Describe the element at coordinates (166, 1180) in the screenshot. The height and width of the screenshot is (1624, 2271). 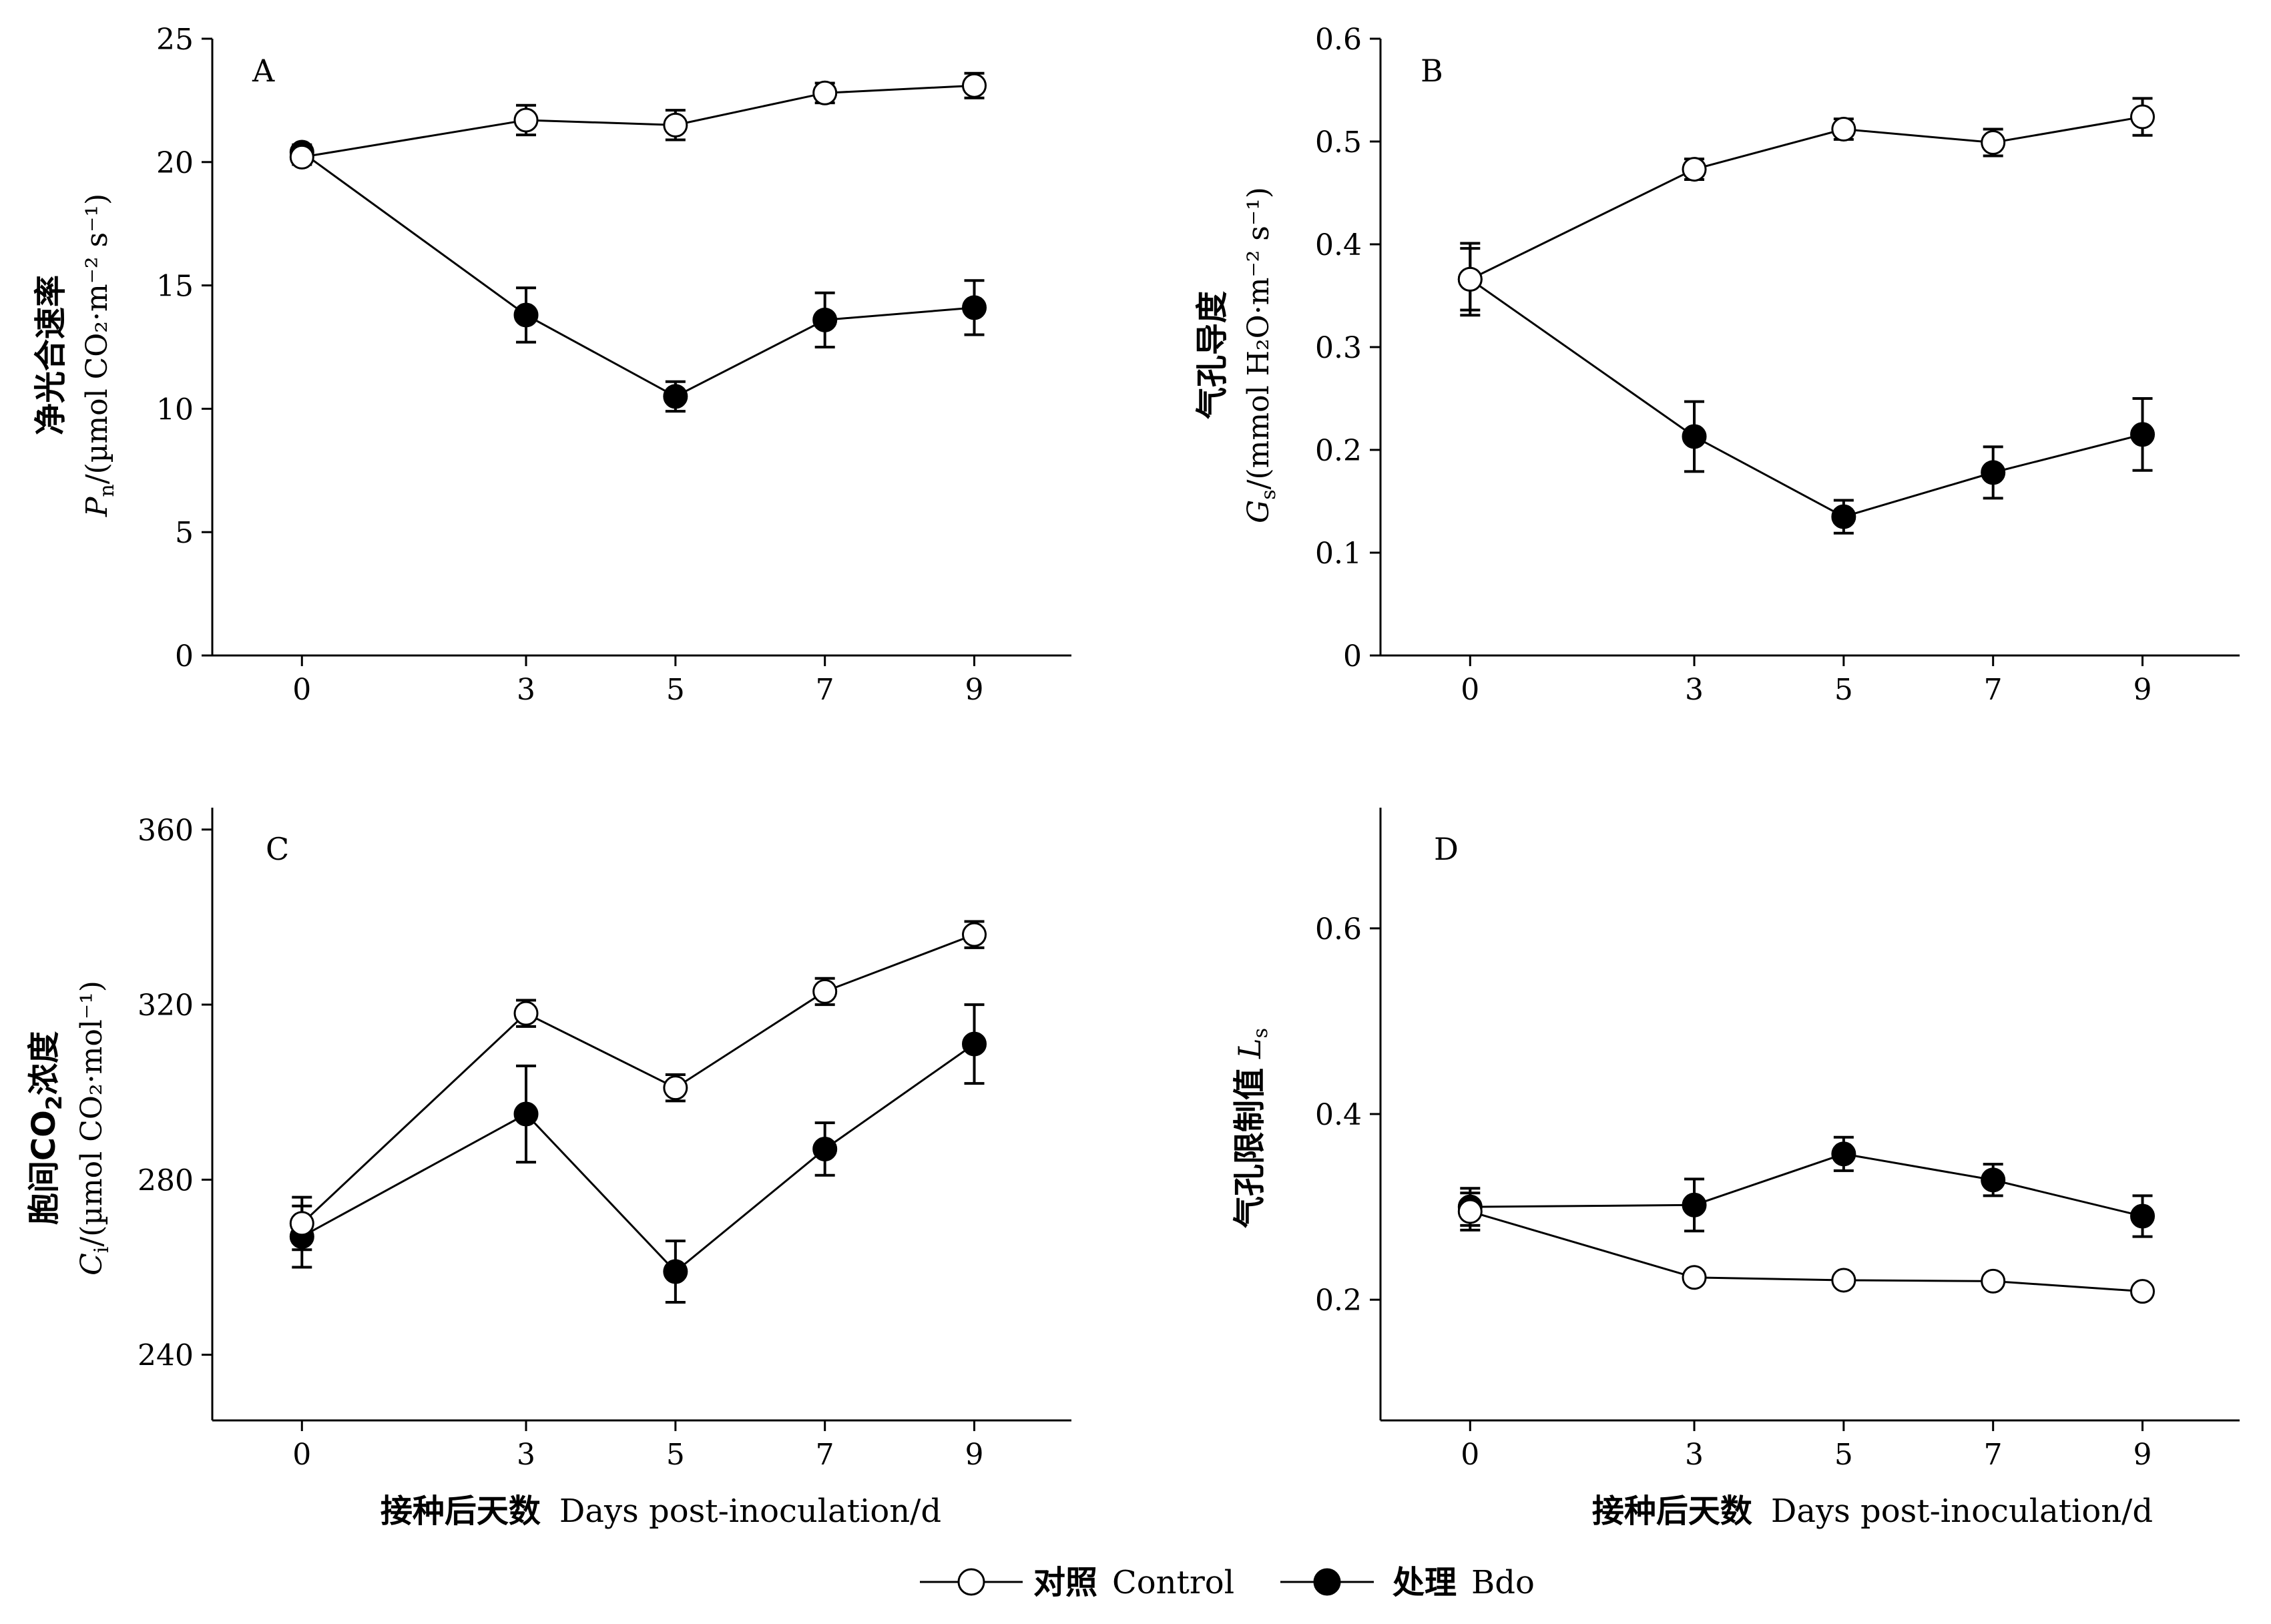
I see `panel-c-ytick-label-1: 280` at that location.